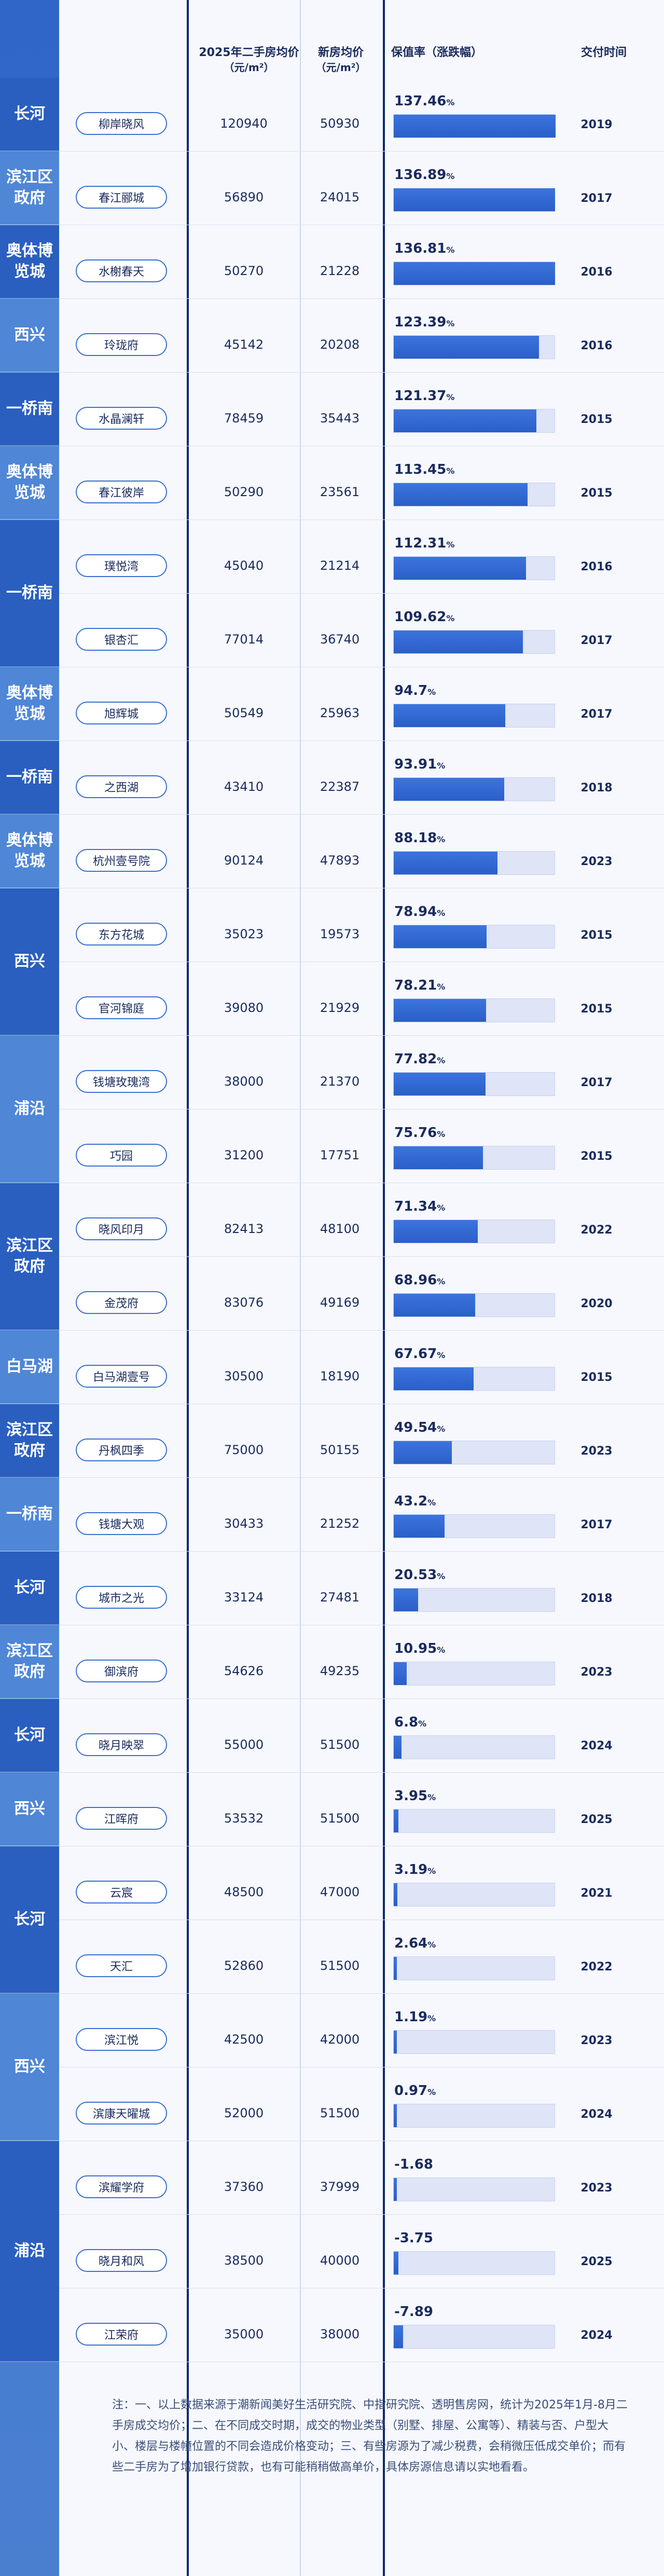 The height and width of the screenshot is (2576, 664). Describe the element at coordinates (603, 52) in the screenshot. I see `header-year: 交付时间` at that location.